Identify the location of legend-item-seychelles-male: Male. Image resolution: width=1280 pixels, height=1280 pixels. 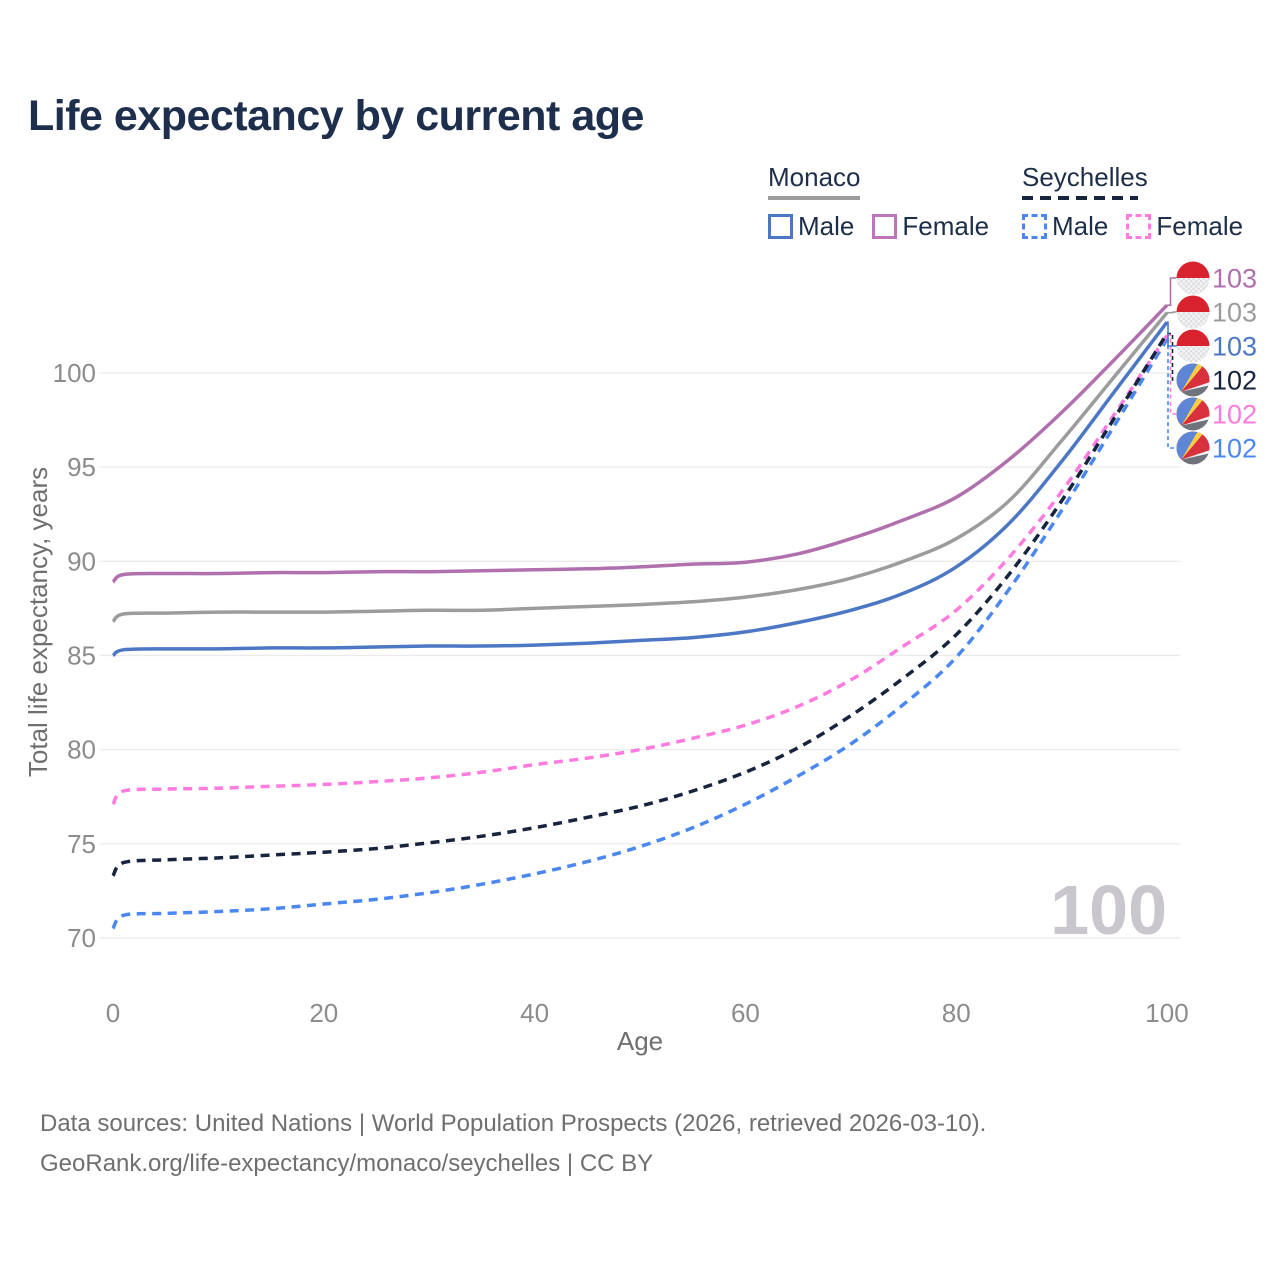
(1065, 226).